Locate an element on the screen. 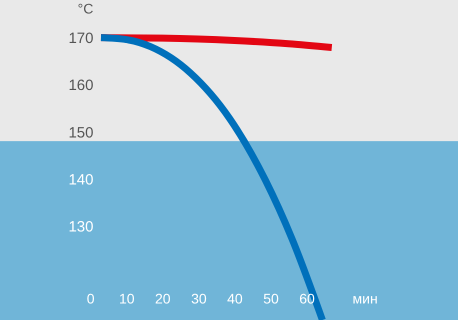 The height and width of the screenshot is (320, 458). y-tick-label: 170 is located at coordinates (81, 39).